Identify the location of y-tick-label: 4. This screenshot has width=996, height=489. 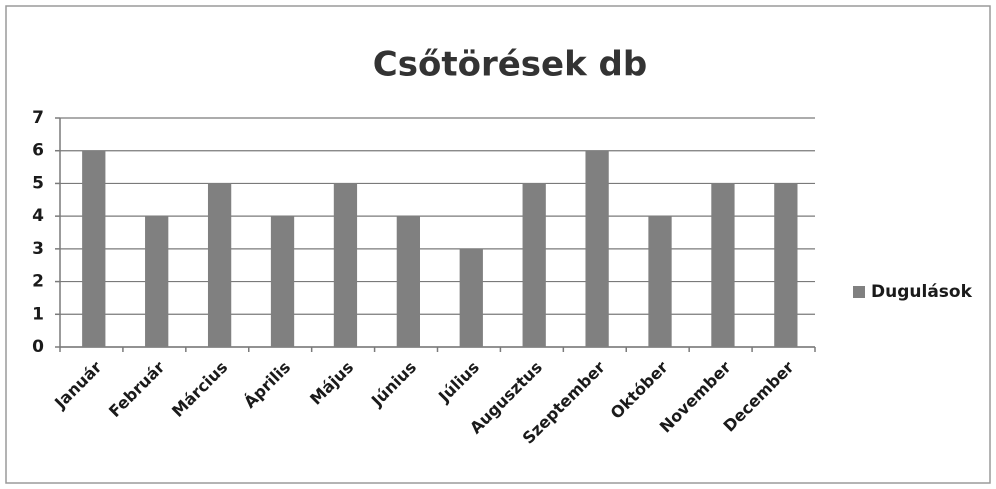
(38, 216).